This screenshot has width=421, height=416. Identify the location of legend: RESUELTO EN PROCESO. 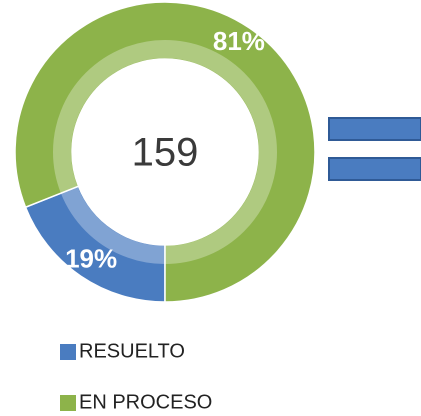
(136, 376).